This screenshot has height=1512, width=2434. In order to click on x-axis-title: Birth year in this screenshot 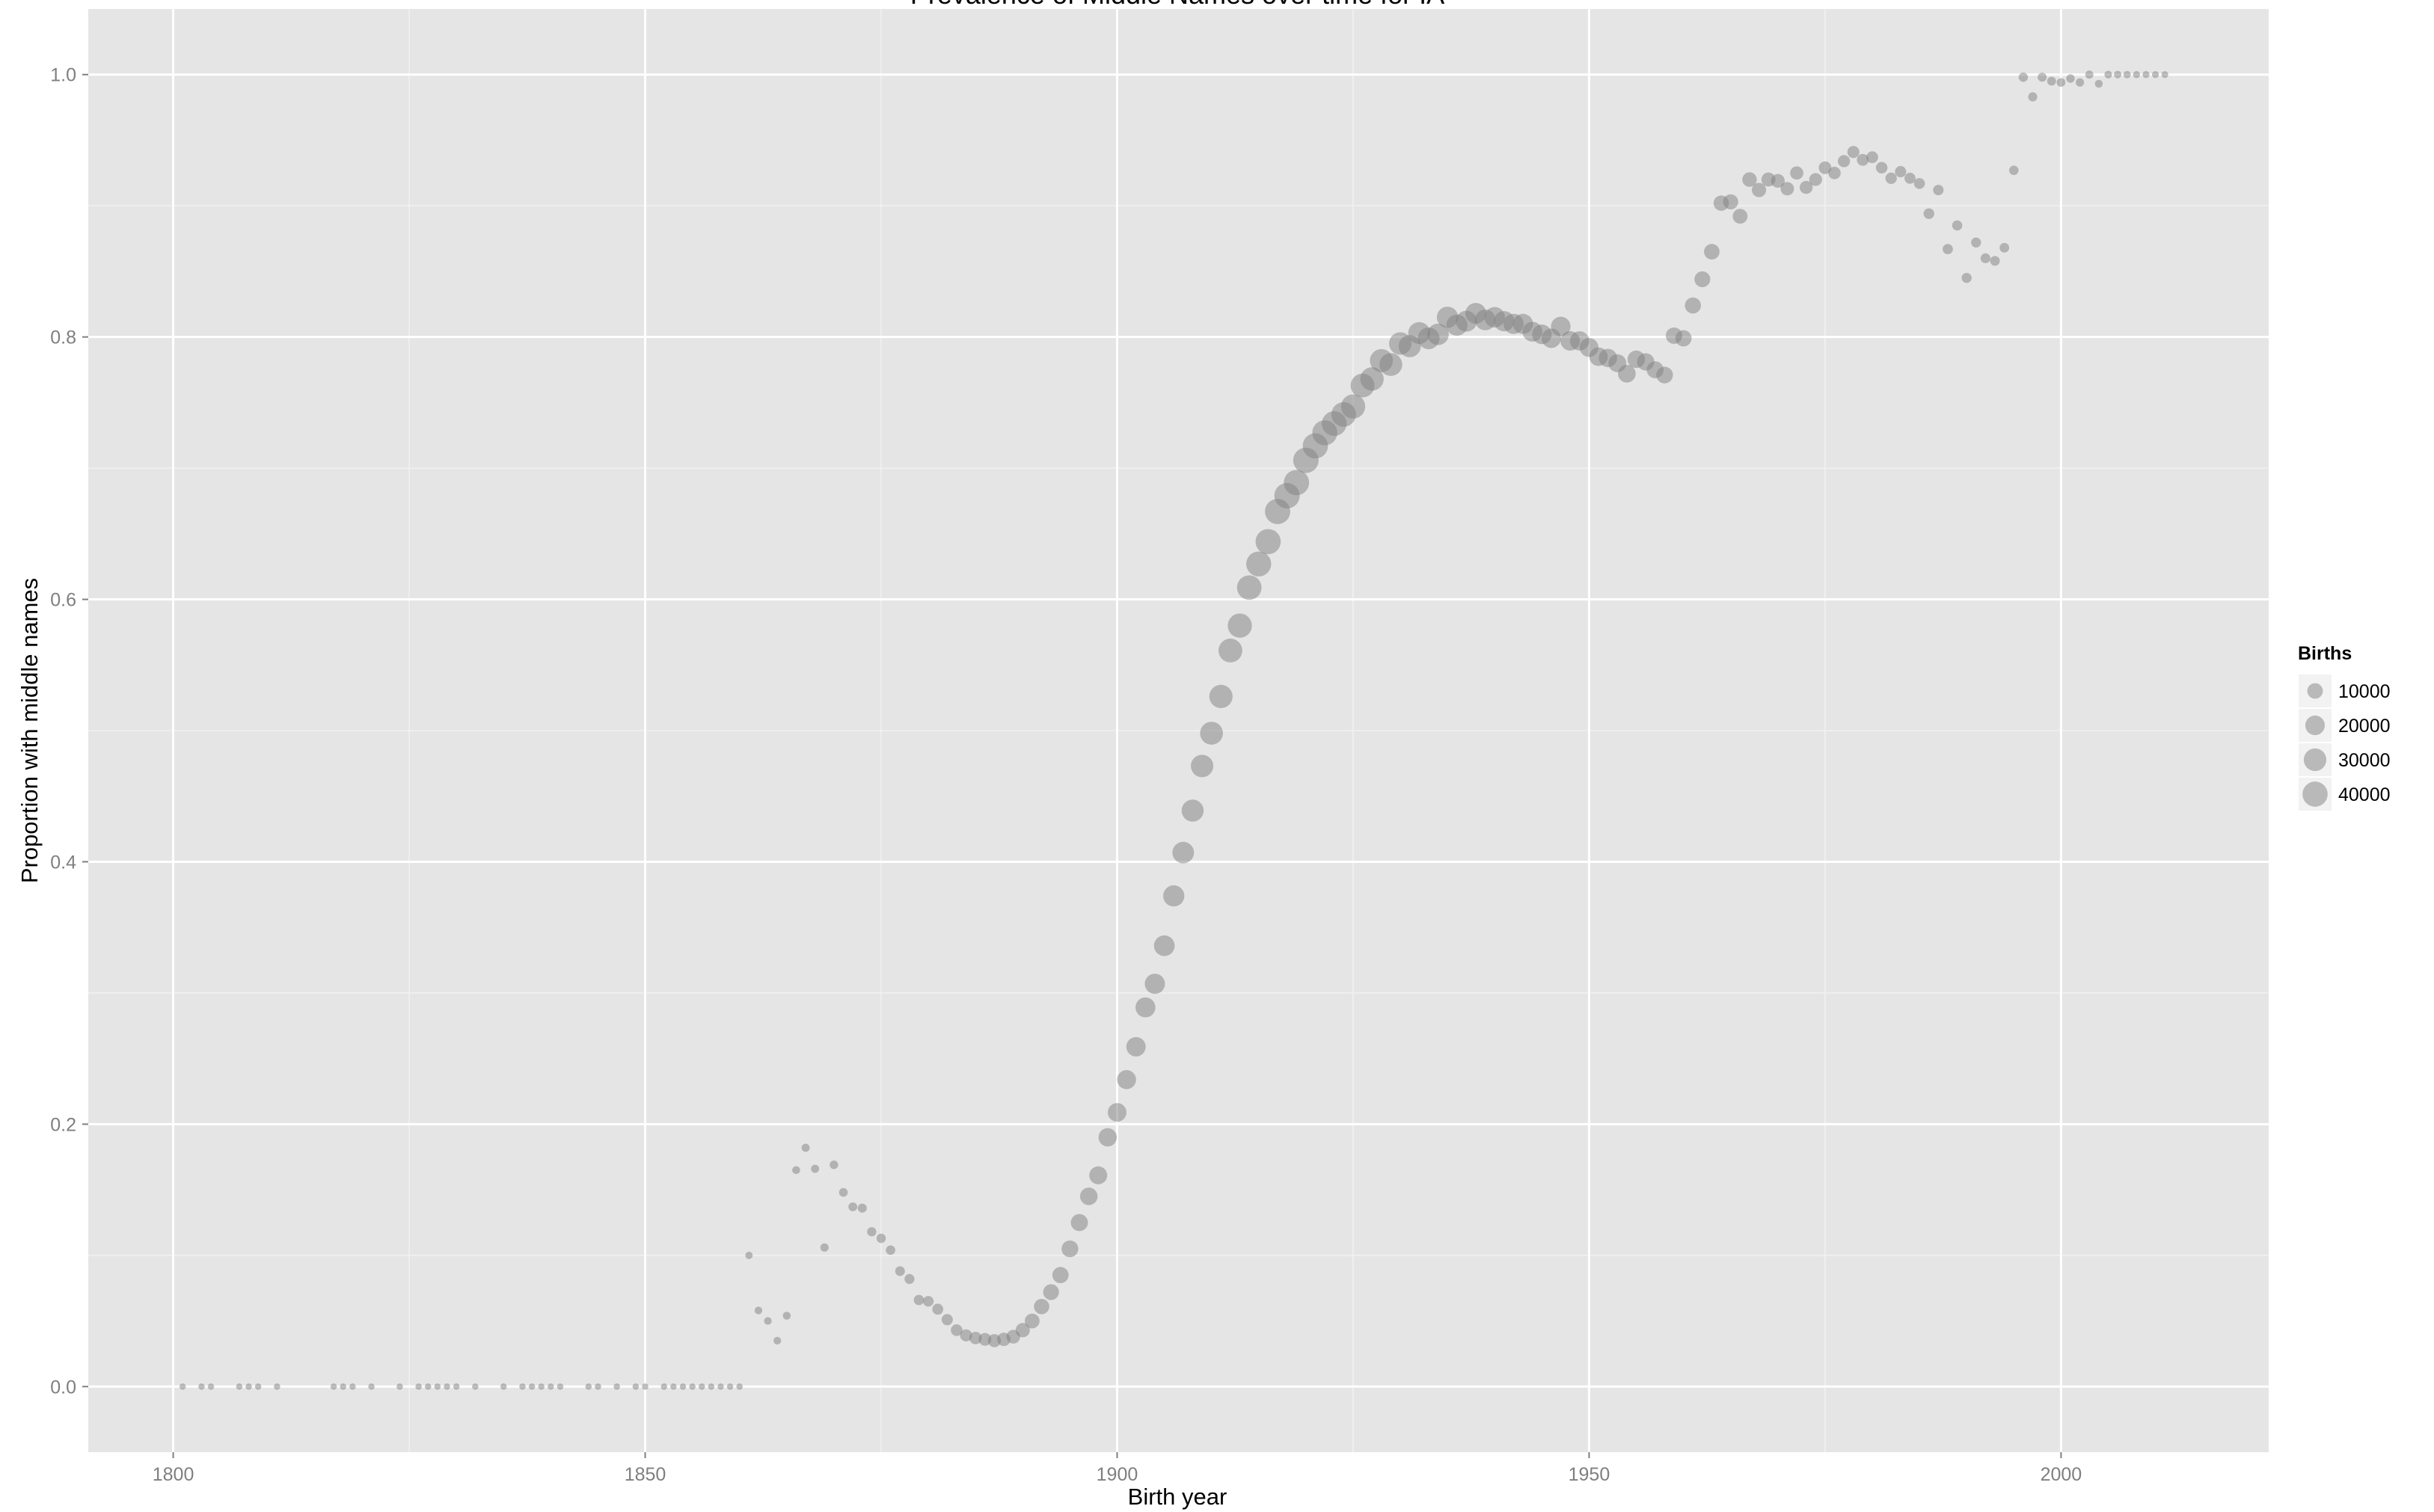, I will do `click(1177, 1497)`.